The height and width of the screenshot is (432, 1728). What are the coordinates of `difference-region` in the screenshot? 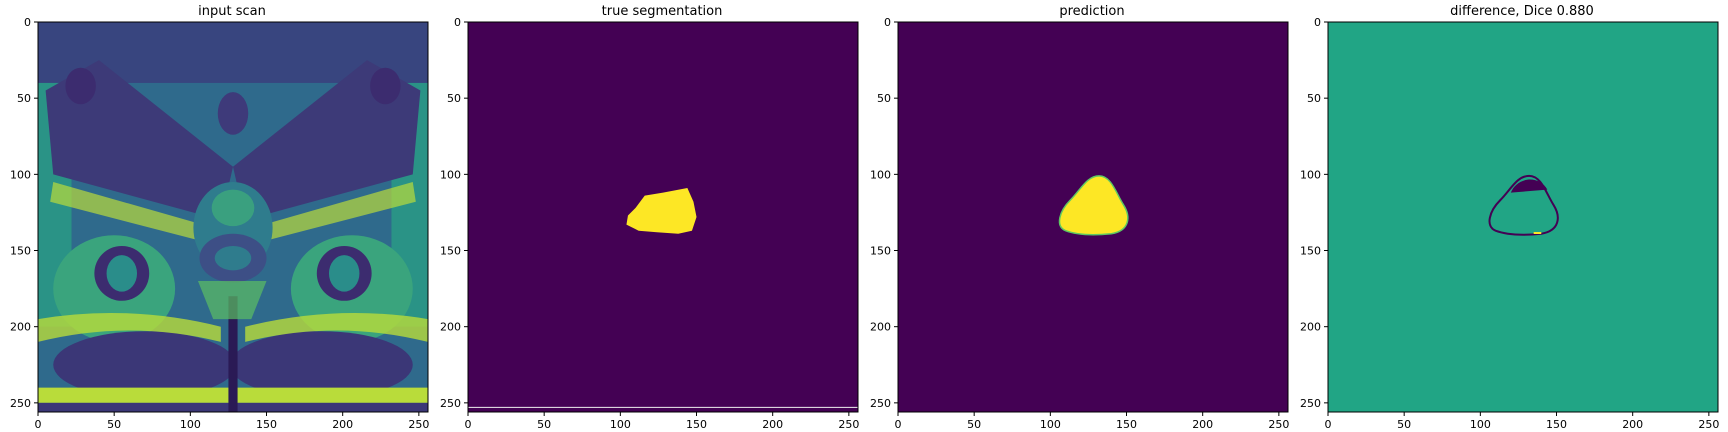 It's located at (1529, 186).